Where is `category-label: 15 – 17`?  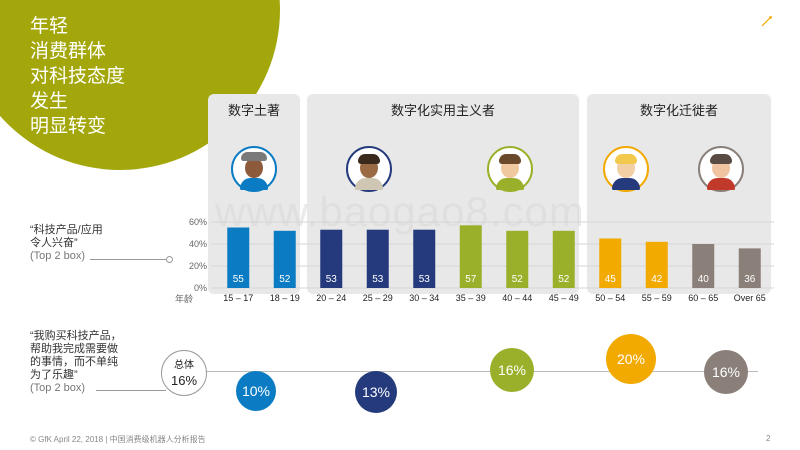 category-label: 15 – 17 is located at coordinates (238, 298).